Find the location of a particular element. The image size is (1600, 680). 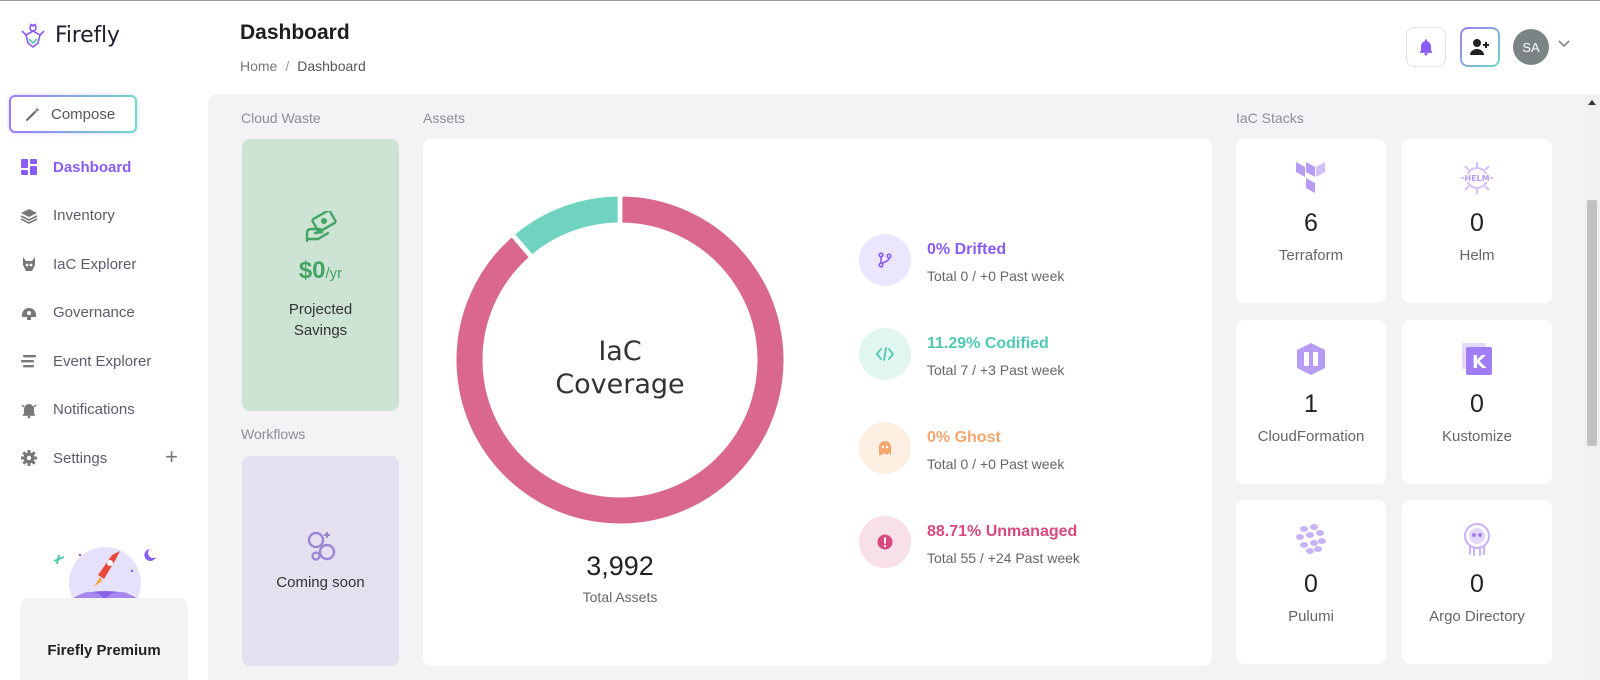

chevron-down-icon is located at coordinates (1564, 44).